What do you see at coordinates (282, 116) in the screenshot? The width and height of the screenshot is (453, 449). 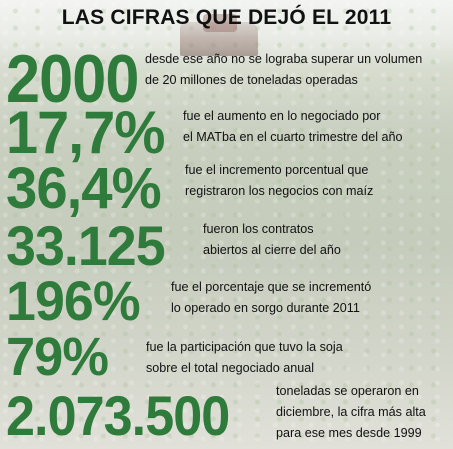 I see `stat-description-line: fue el aumento en lo negociado por` at bounding box center [282, 116].